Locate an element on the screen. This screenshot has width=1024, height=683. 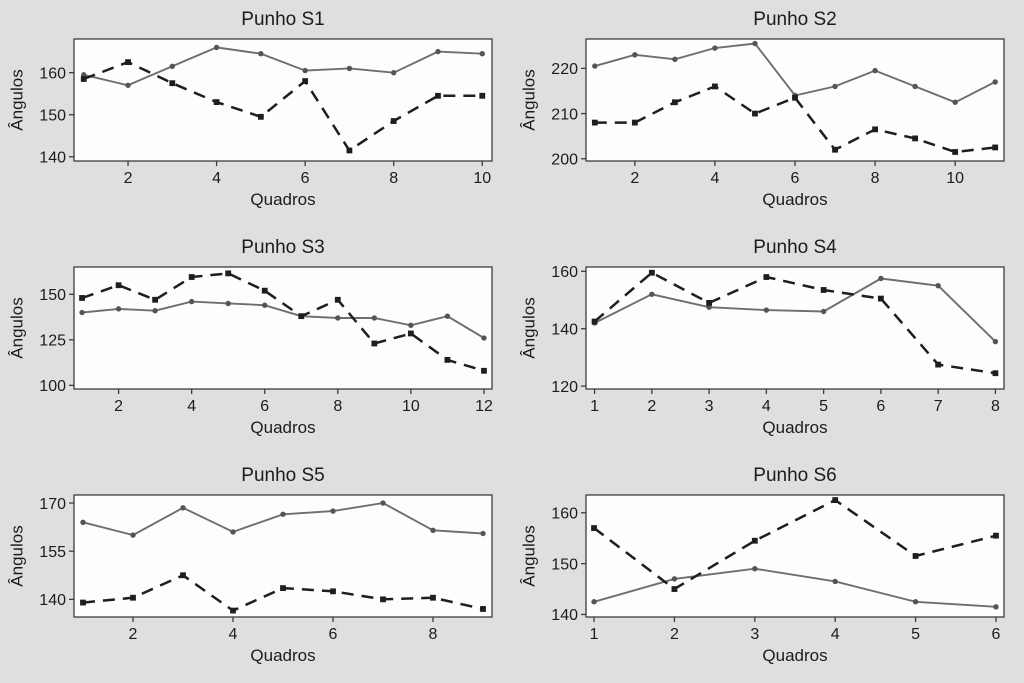
y-tick-label: 220 is located at coordinates (564, 69).